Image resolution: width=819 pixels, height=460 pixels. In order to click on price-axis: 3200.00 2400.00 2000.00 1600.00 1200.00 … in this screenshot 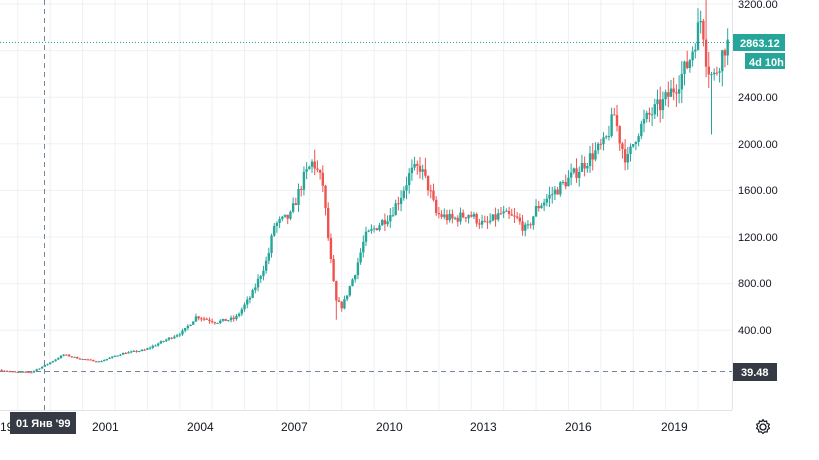, I will do `click(758, 168)`.